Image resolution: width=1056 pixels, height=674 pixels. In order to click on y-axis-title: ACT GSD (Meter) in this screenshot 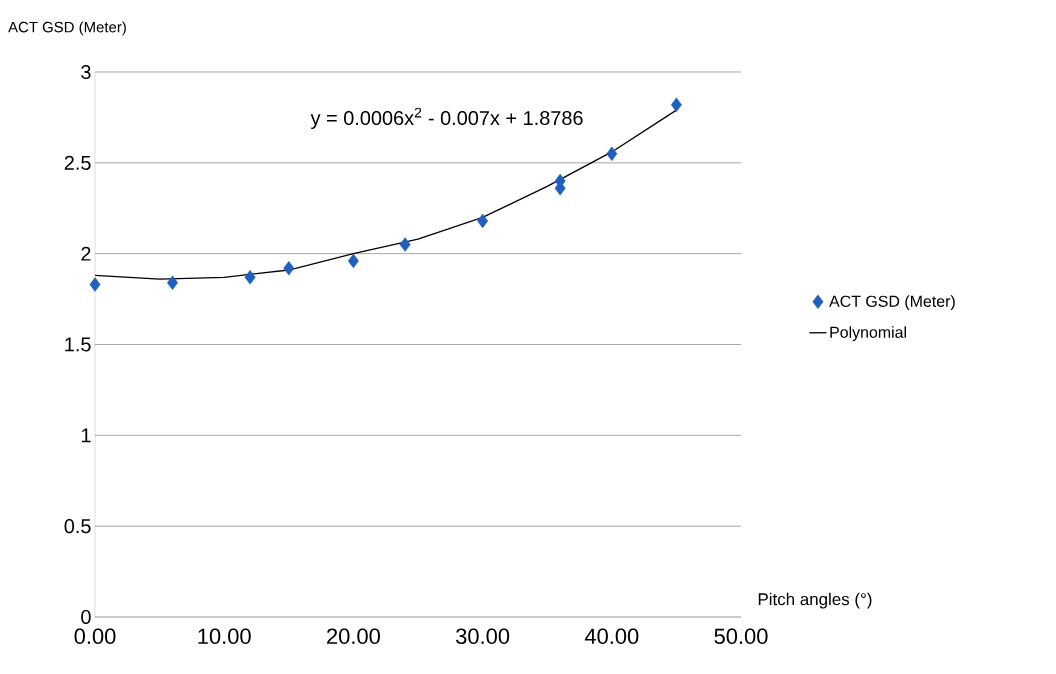, I will do `click(67, 28)`.